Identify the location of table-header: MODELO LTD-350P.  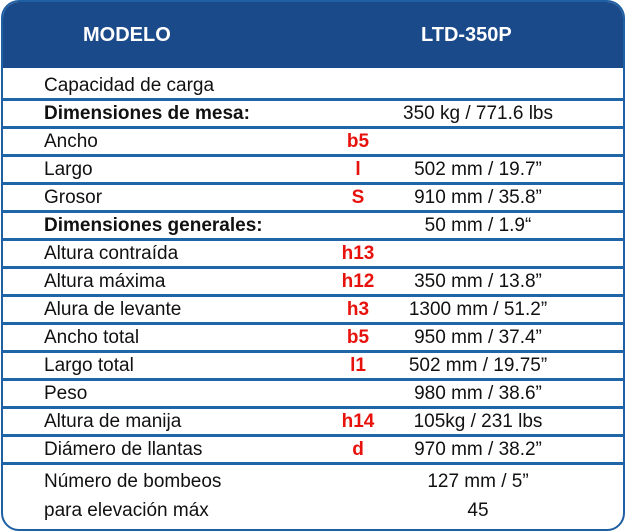
(313, 35).